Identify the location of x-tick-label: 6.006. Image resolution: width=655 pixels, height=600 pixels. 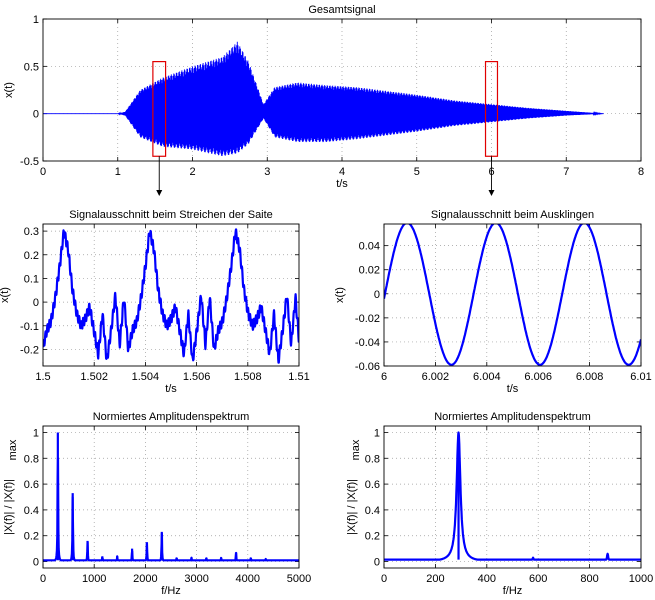
(538, 377).